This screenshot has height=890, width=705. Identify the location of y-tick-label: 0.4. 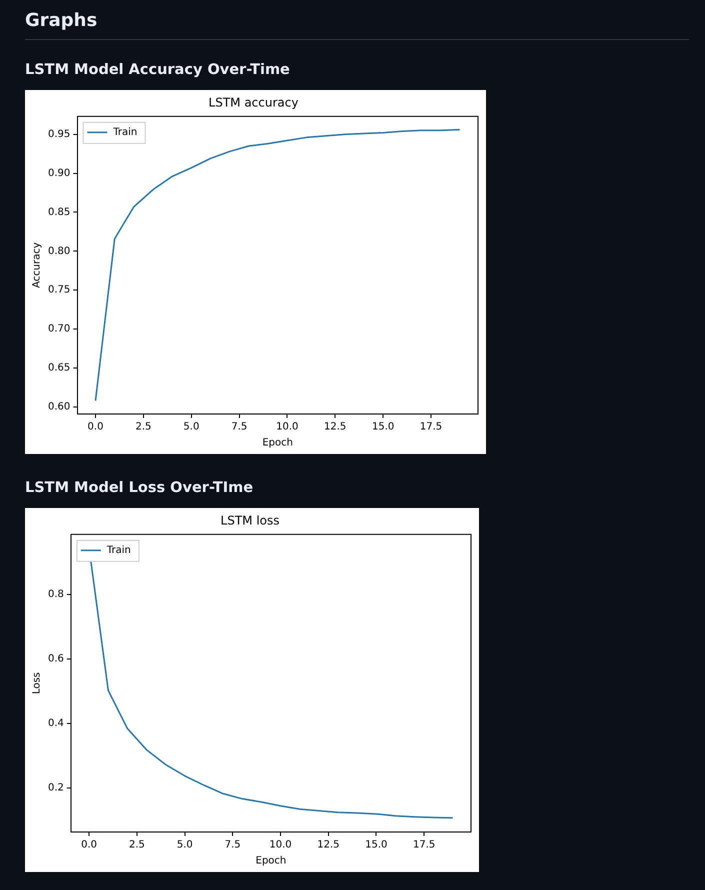
(56, 723).